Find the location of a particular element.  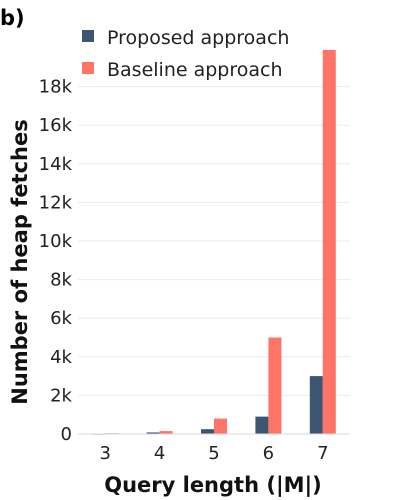

x-tick-label: 6 is located at coordinates (268, 453).